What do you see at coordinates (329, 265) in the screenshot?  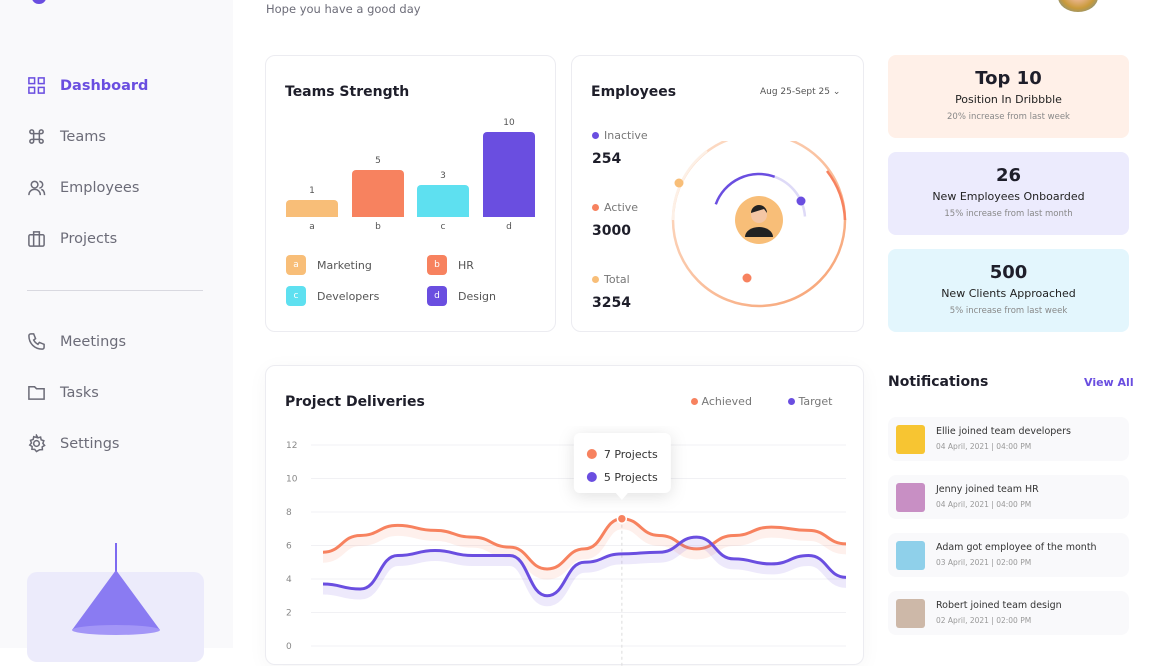 I see `legend-marketing: a Marketing` at bounding box center [329, 265].